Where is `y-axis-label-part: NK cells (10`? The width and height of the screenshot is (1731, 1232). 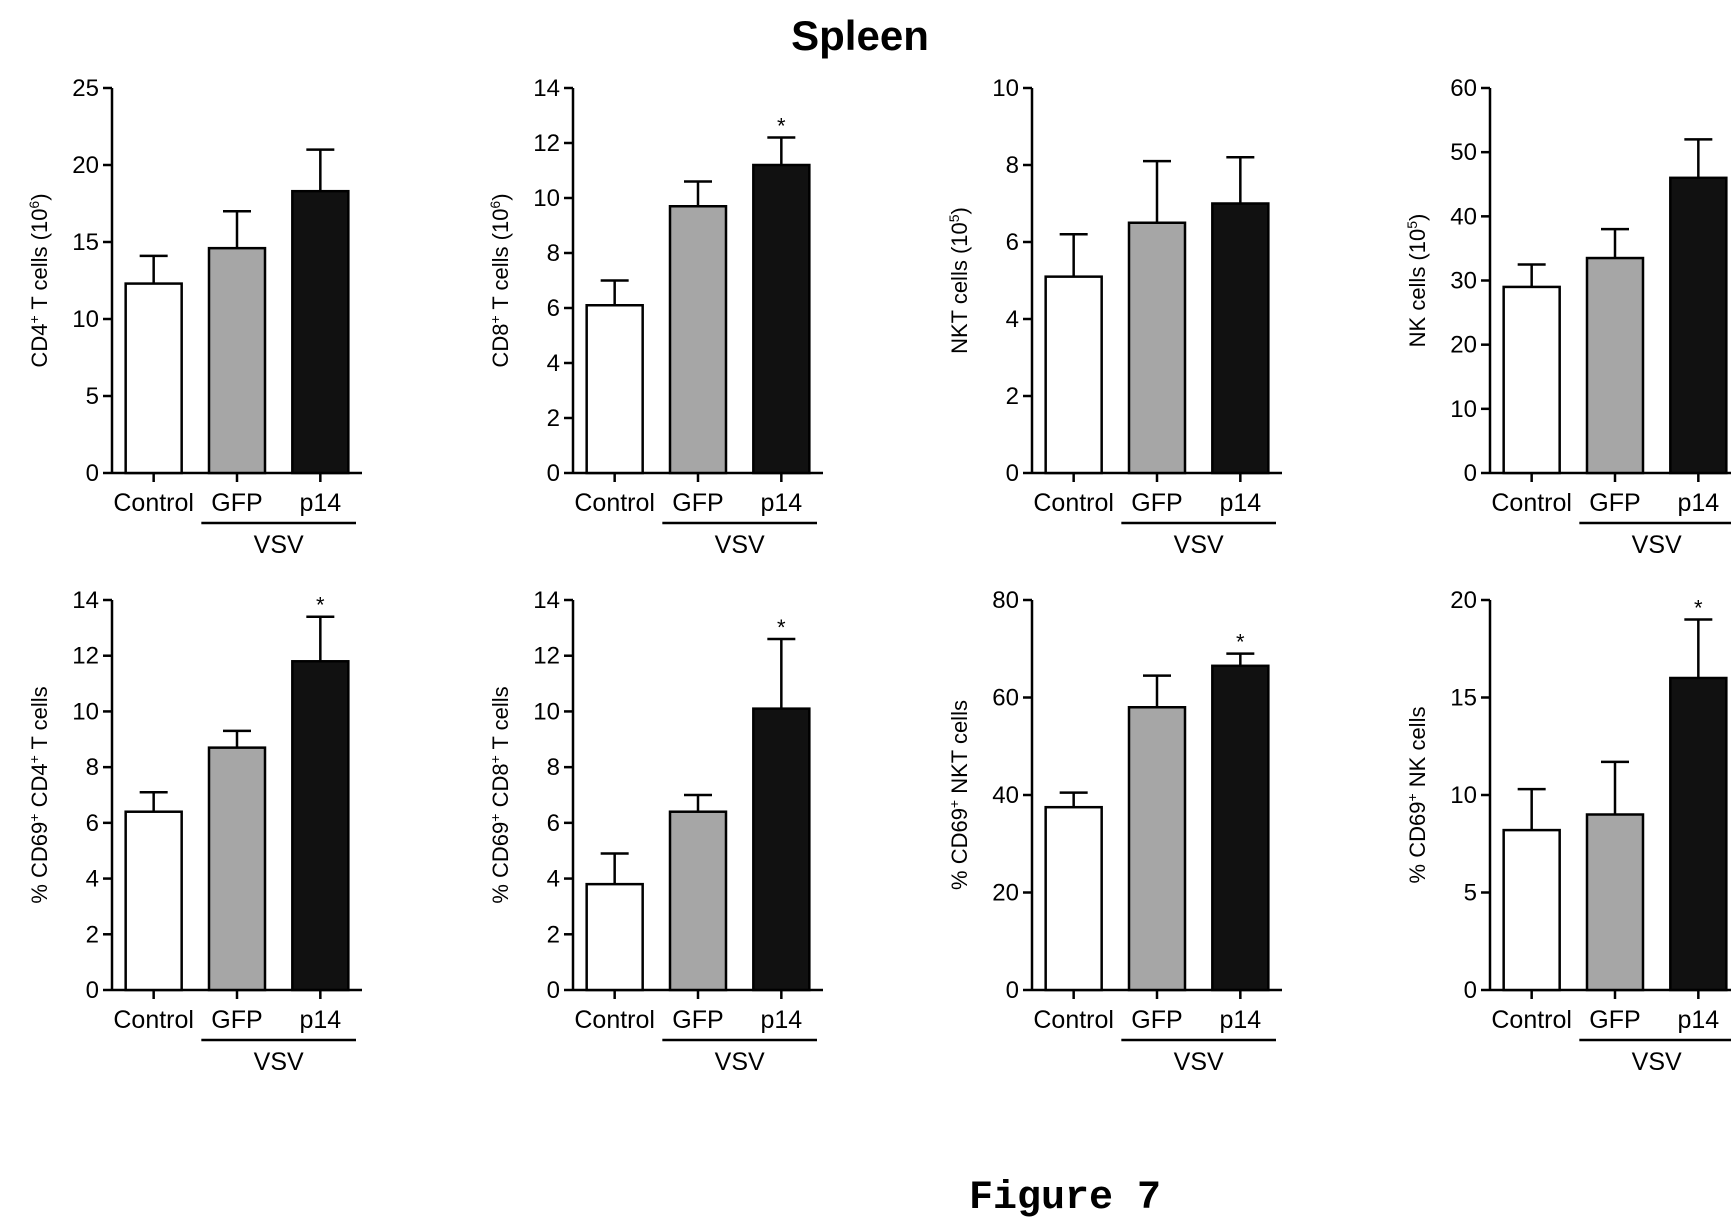
y-axis-label-part: NK cells (10 is located at coordinates (1417, 288).